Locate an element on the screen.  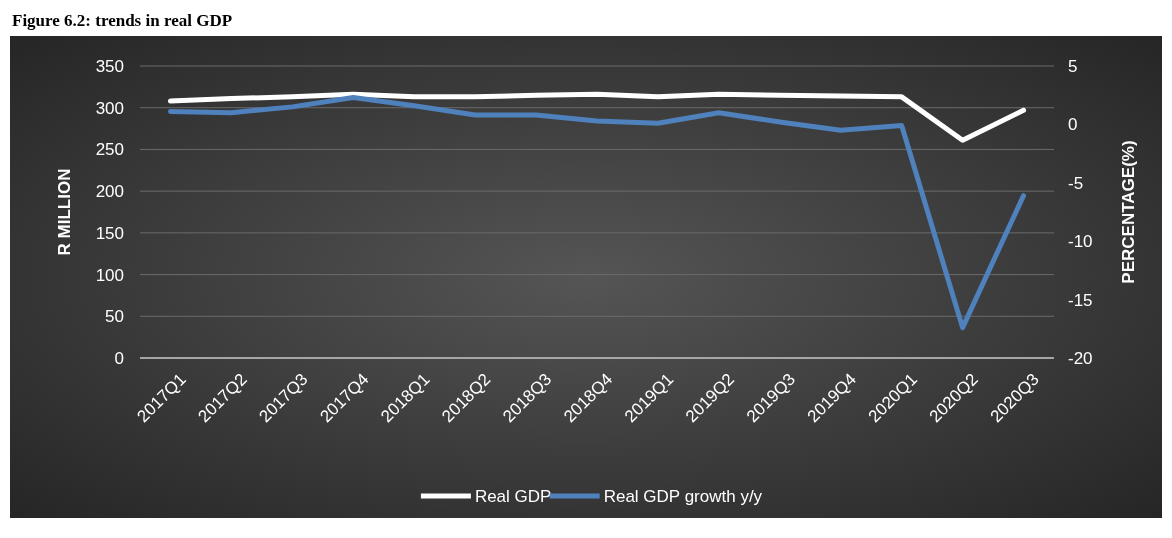
y2-tick-label: -5 is located at coordinates (1076, 183).